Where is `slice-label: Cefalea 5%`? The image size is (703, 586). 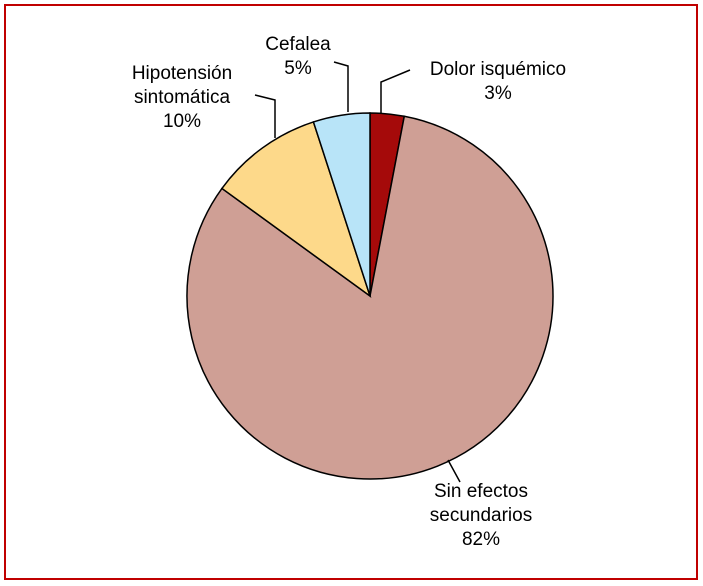
slice-label: Cefalea 5% is located at coordinates (298, 57).